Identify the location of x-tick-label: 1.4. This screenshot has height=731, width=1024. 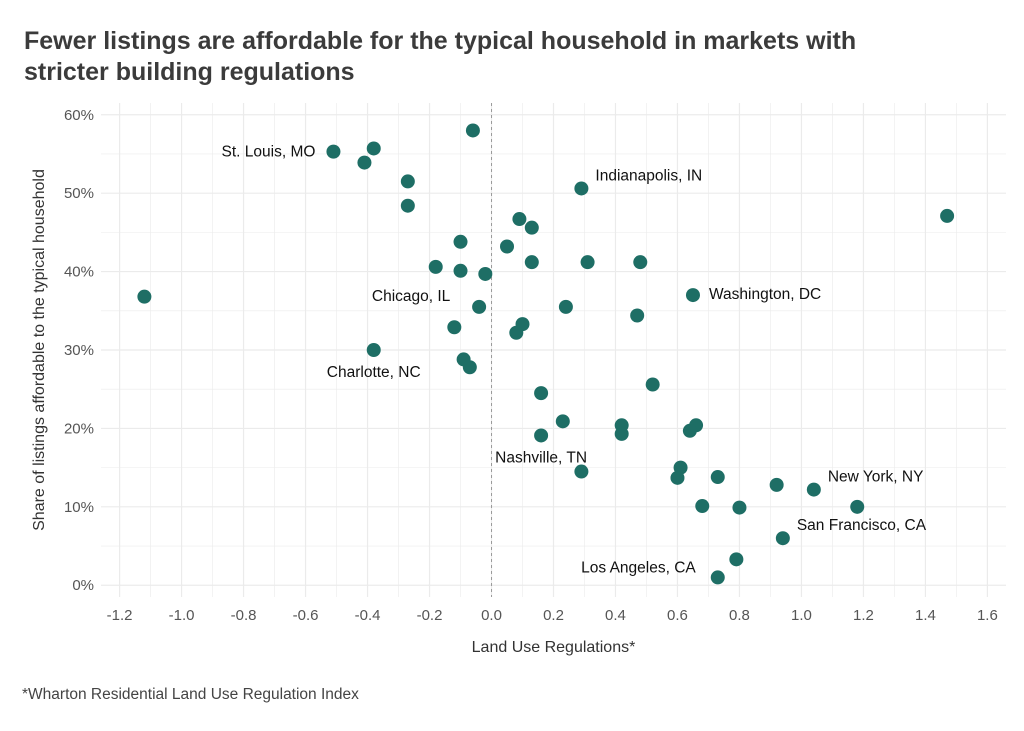
(925, 615).